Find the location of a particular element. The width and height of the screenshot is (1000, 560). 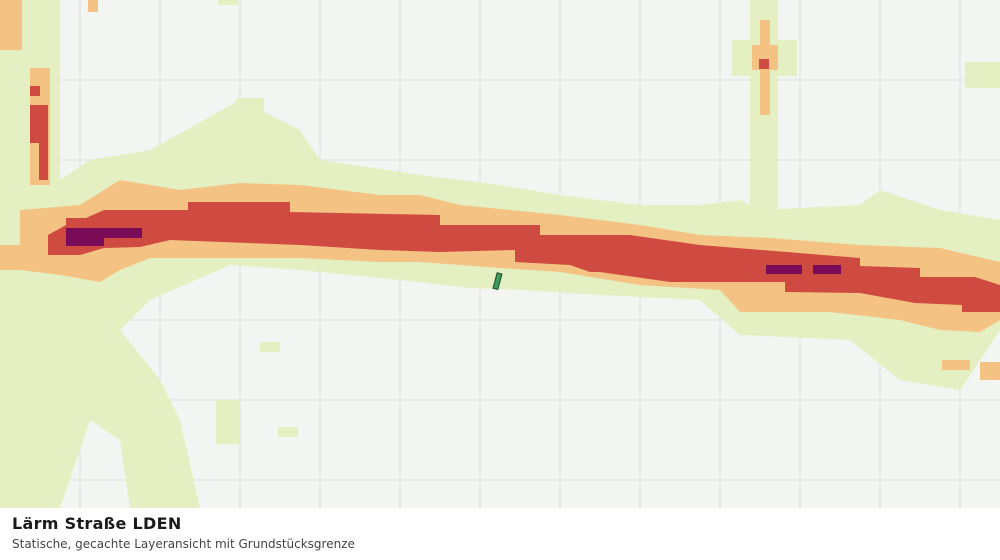

noise-very-high is located at coordinates (453, 251).